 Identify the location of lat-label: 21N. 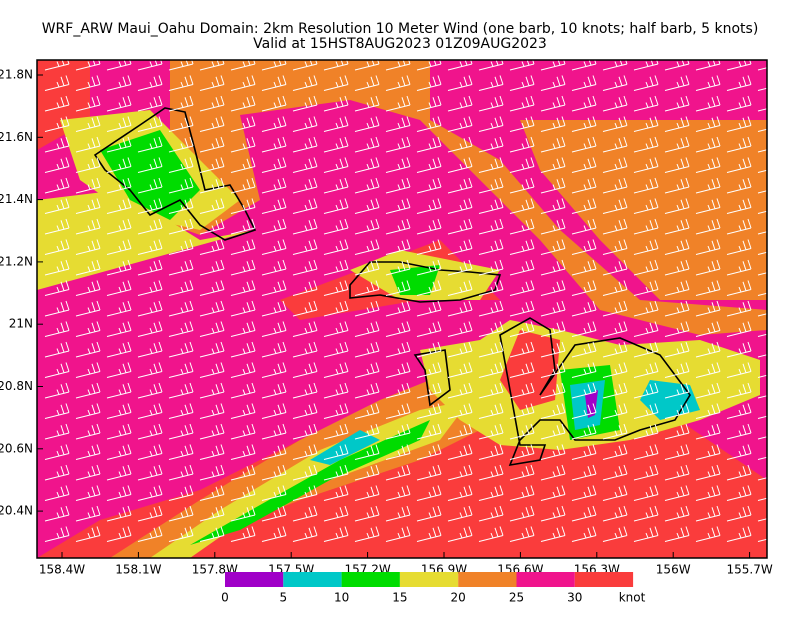
(21, 324).